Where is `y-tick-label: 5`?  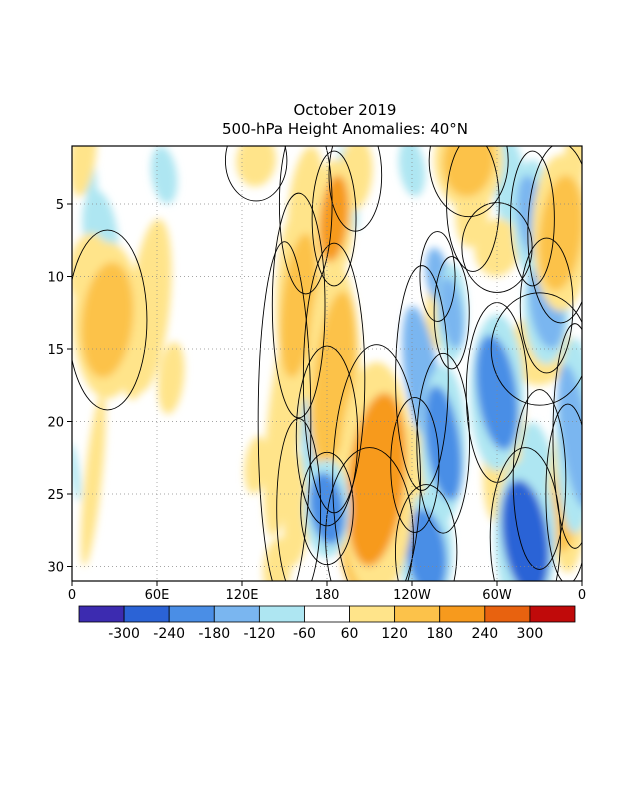
y-tick-label: 5 is located at coordinates (60, 205).